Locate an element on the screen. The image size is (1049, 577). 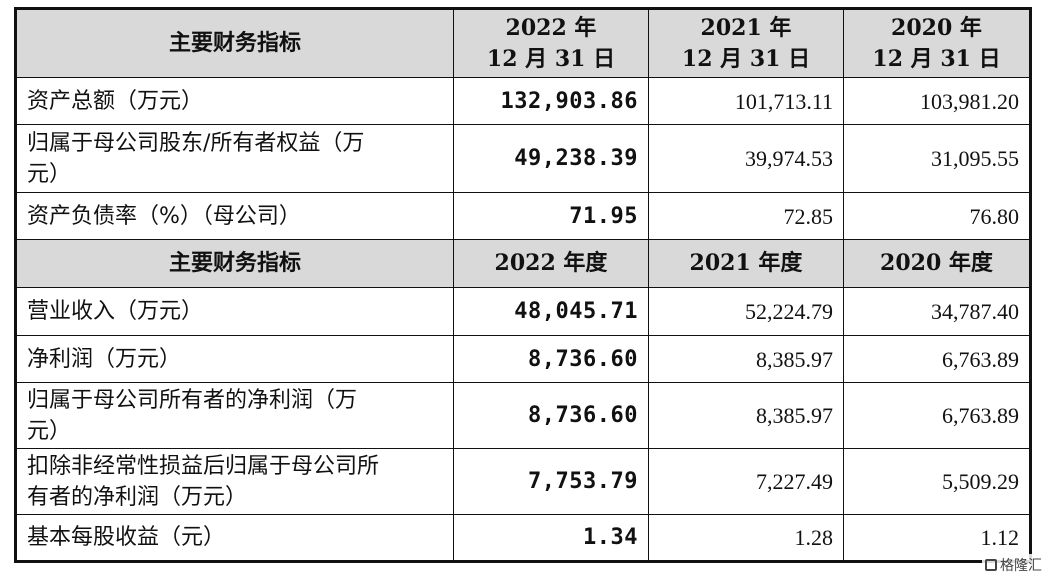
header-col-2020: 2020 年 12 月 31 日 is located at coordinates (937, 42).